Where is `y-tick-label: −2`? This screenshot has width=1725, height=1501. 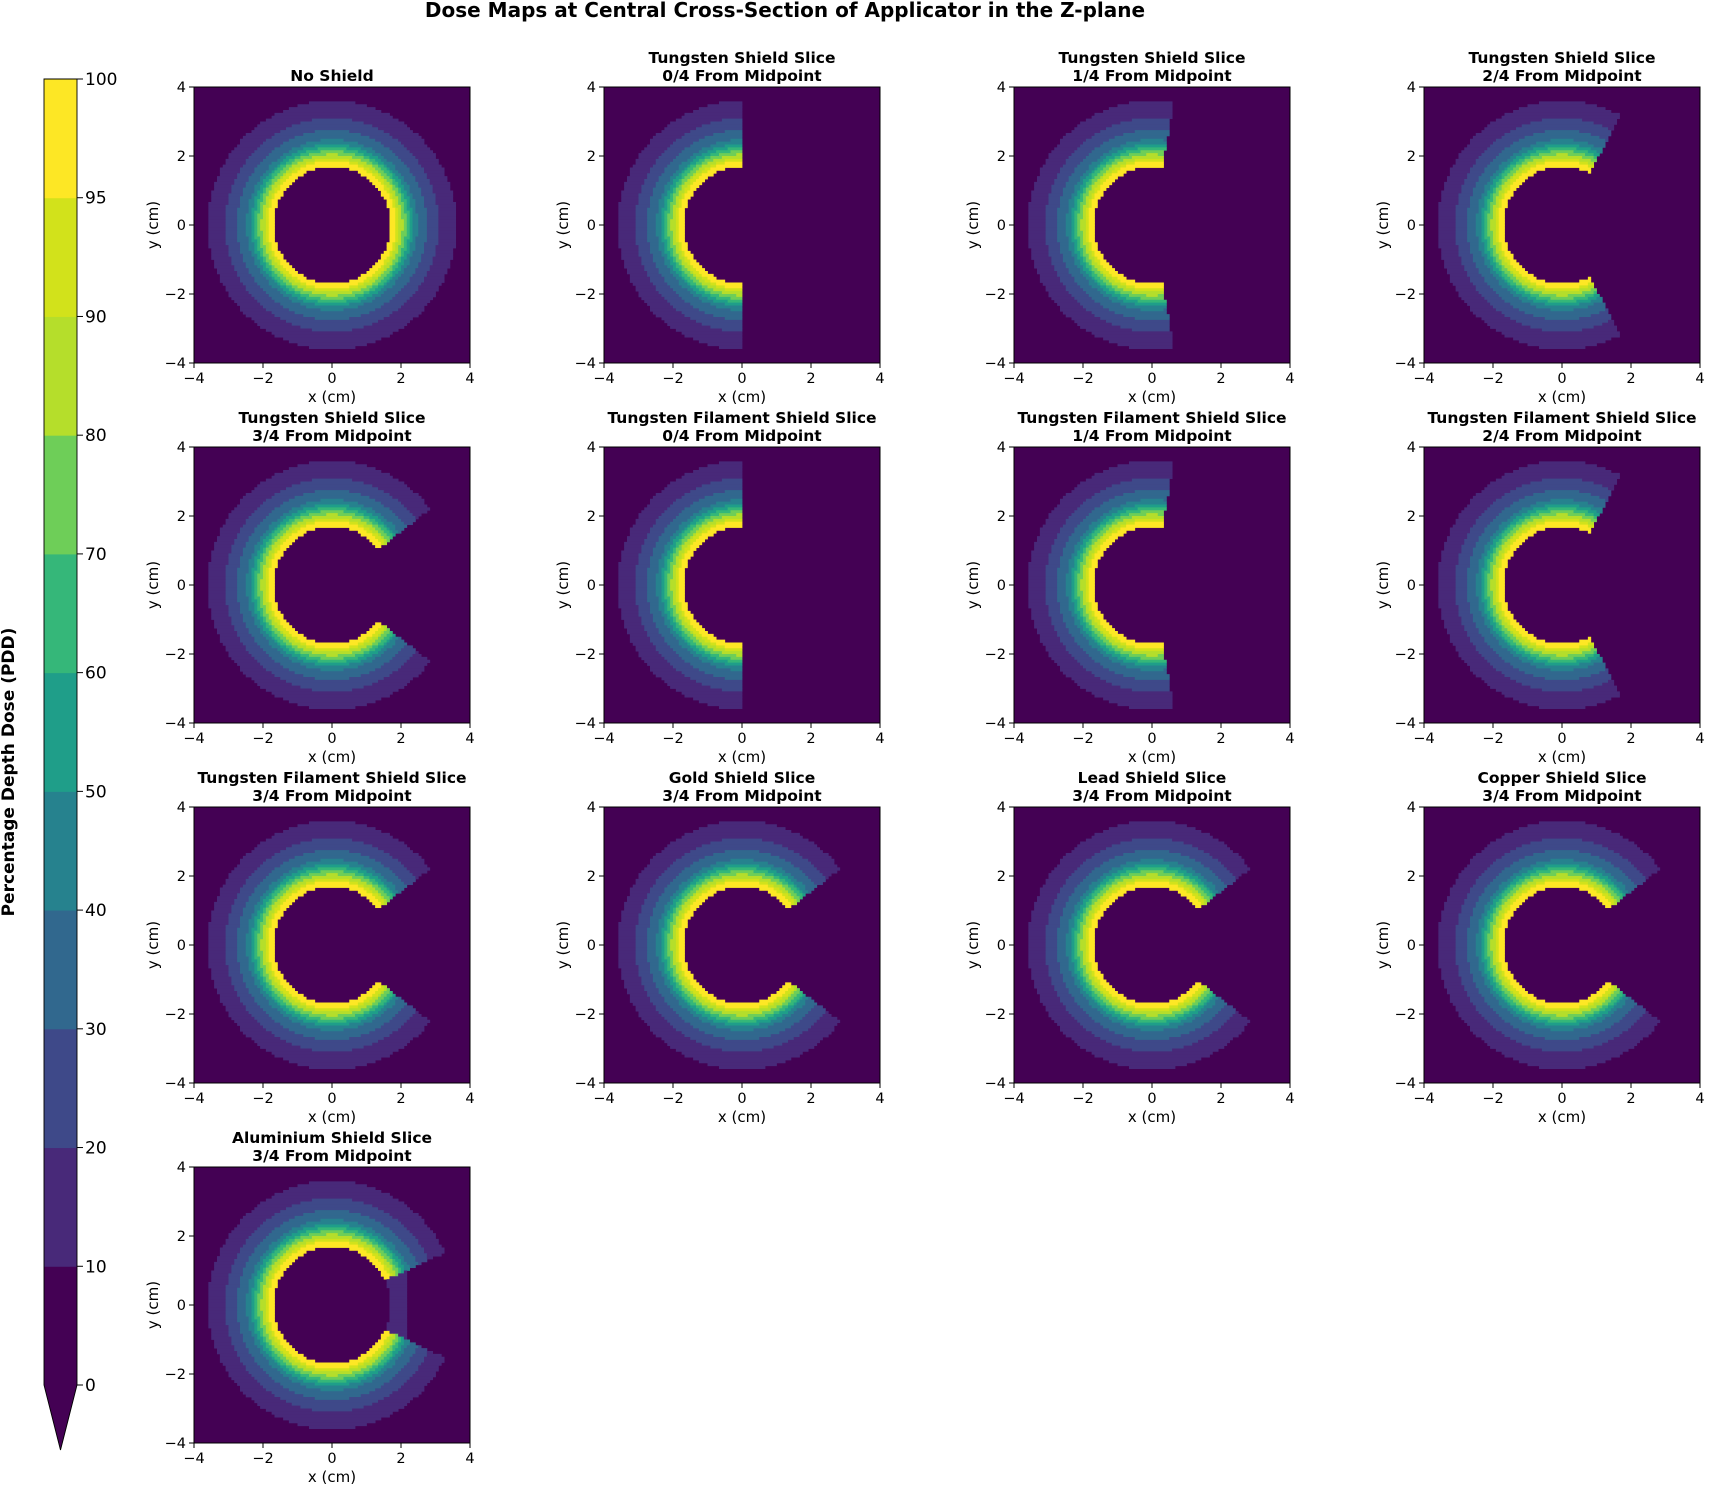
y-tick-label: −2 is located at coordinates (995, 295).